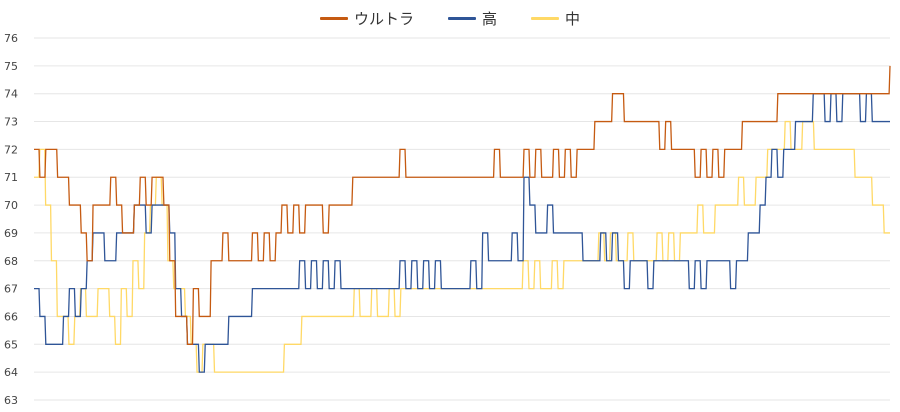 The height and width of the screenshot is (412, 900). Describe the element at coordinates (11, 149) in the screenshot. I see `y-tick-label: 72` at that location.